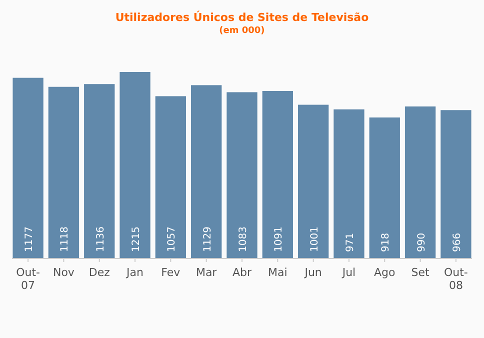 The image size is (484, 338). I want to click on data-label: 1129, so click(208, 239).